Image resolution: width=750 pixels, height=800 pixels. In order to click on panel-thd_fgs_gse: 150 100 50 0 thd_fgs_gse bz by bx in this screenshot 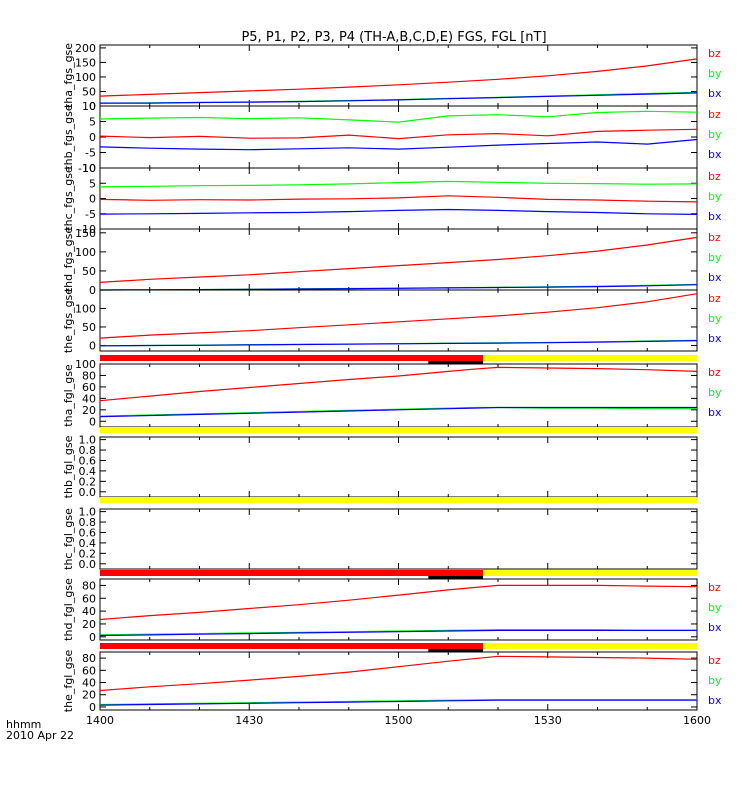, I will do `click(392, 262)`.